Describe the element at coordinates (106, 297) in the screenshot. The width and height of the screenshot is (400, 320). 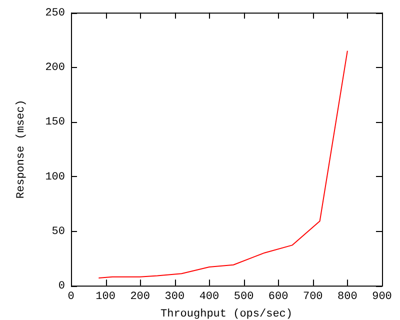
I see `x-tick-label: 100` at that location.